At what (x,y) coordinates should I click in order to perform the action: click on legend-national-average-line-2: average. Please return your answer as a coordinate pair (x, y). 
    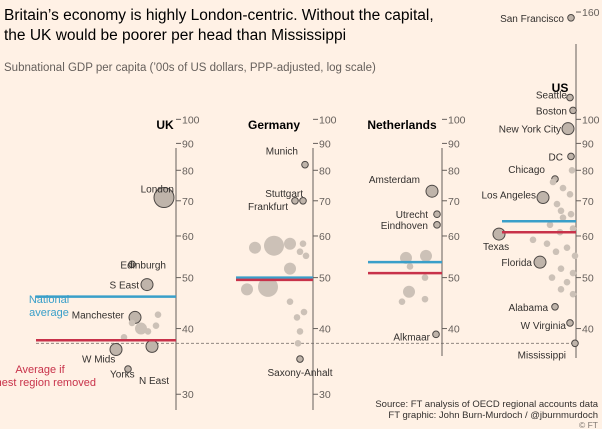
    Looking at the image, I should click on (49, 313).